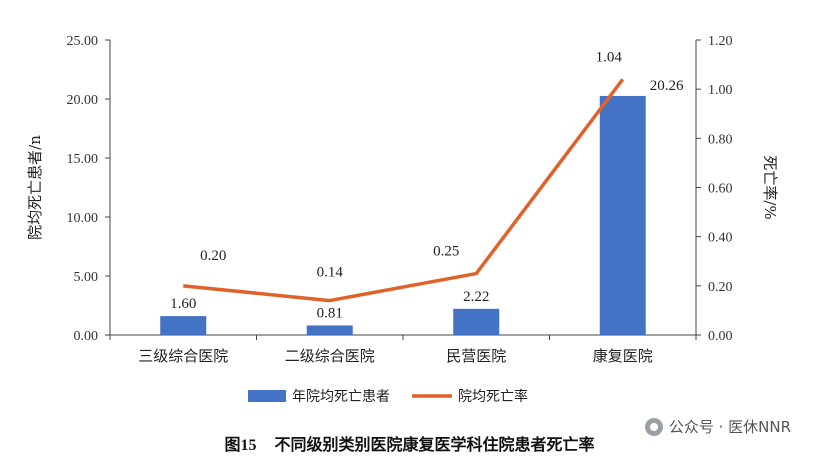 The height and width of the screenshot is (461, 819). I want to click on right-tick-label: 1.00, so click(720, 90).